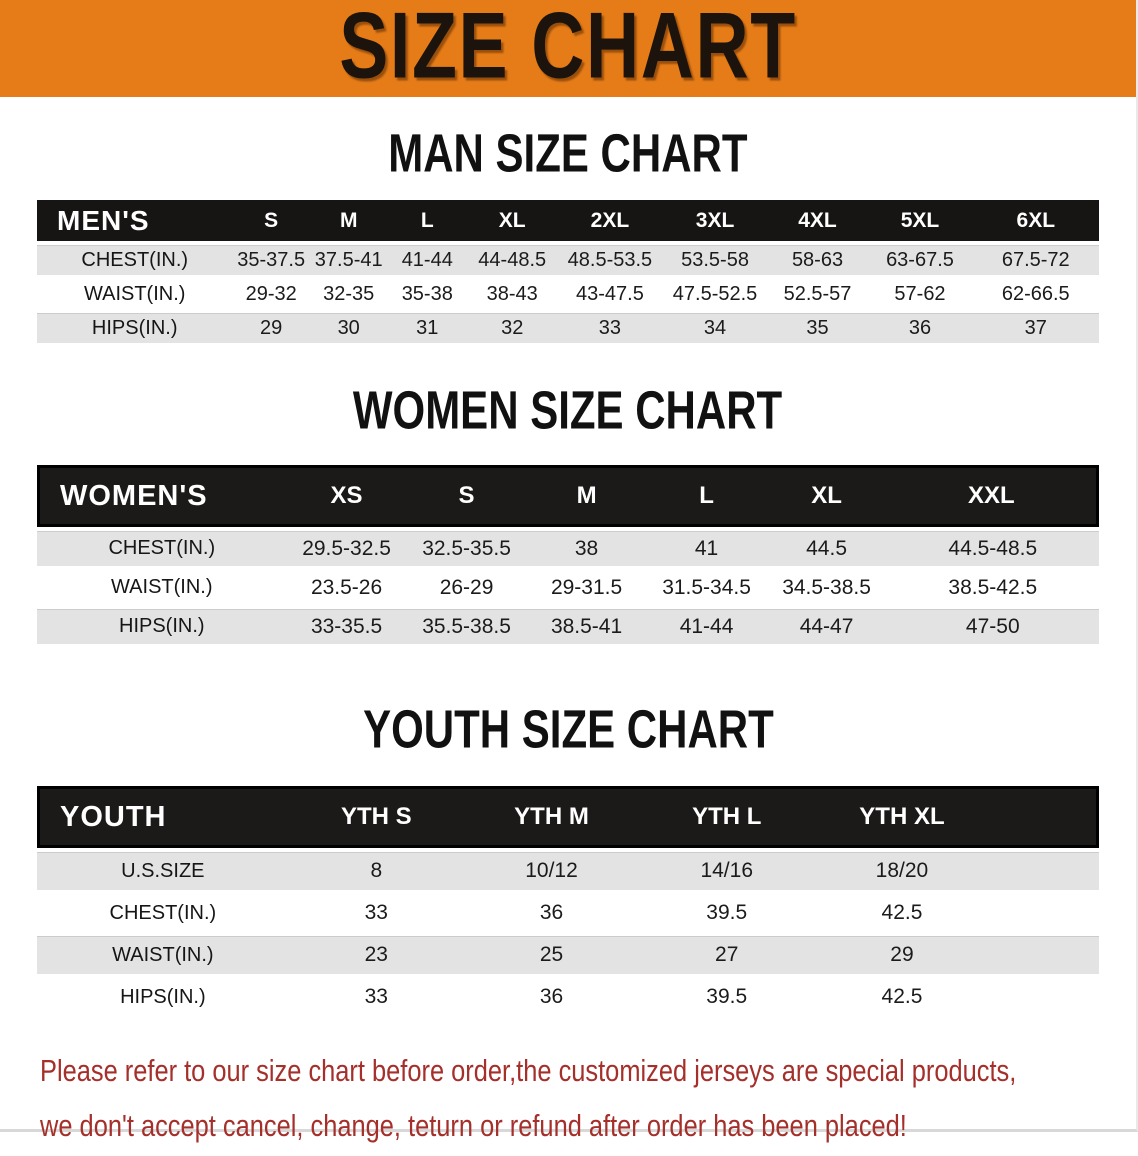 This screenshot has width=1138, height=1156. I want to click on measurement-value: 35, so click(817, 328).